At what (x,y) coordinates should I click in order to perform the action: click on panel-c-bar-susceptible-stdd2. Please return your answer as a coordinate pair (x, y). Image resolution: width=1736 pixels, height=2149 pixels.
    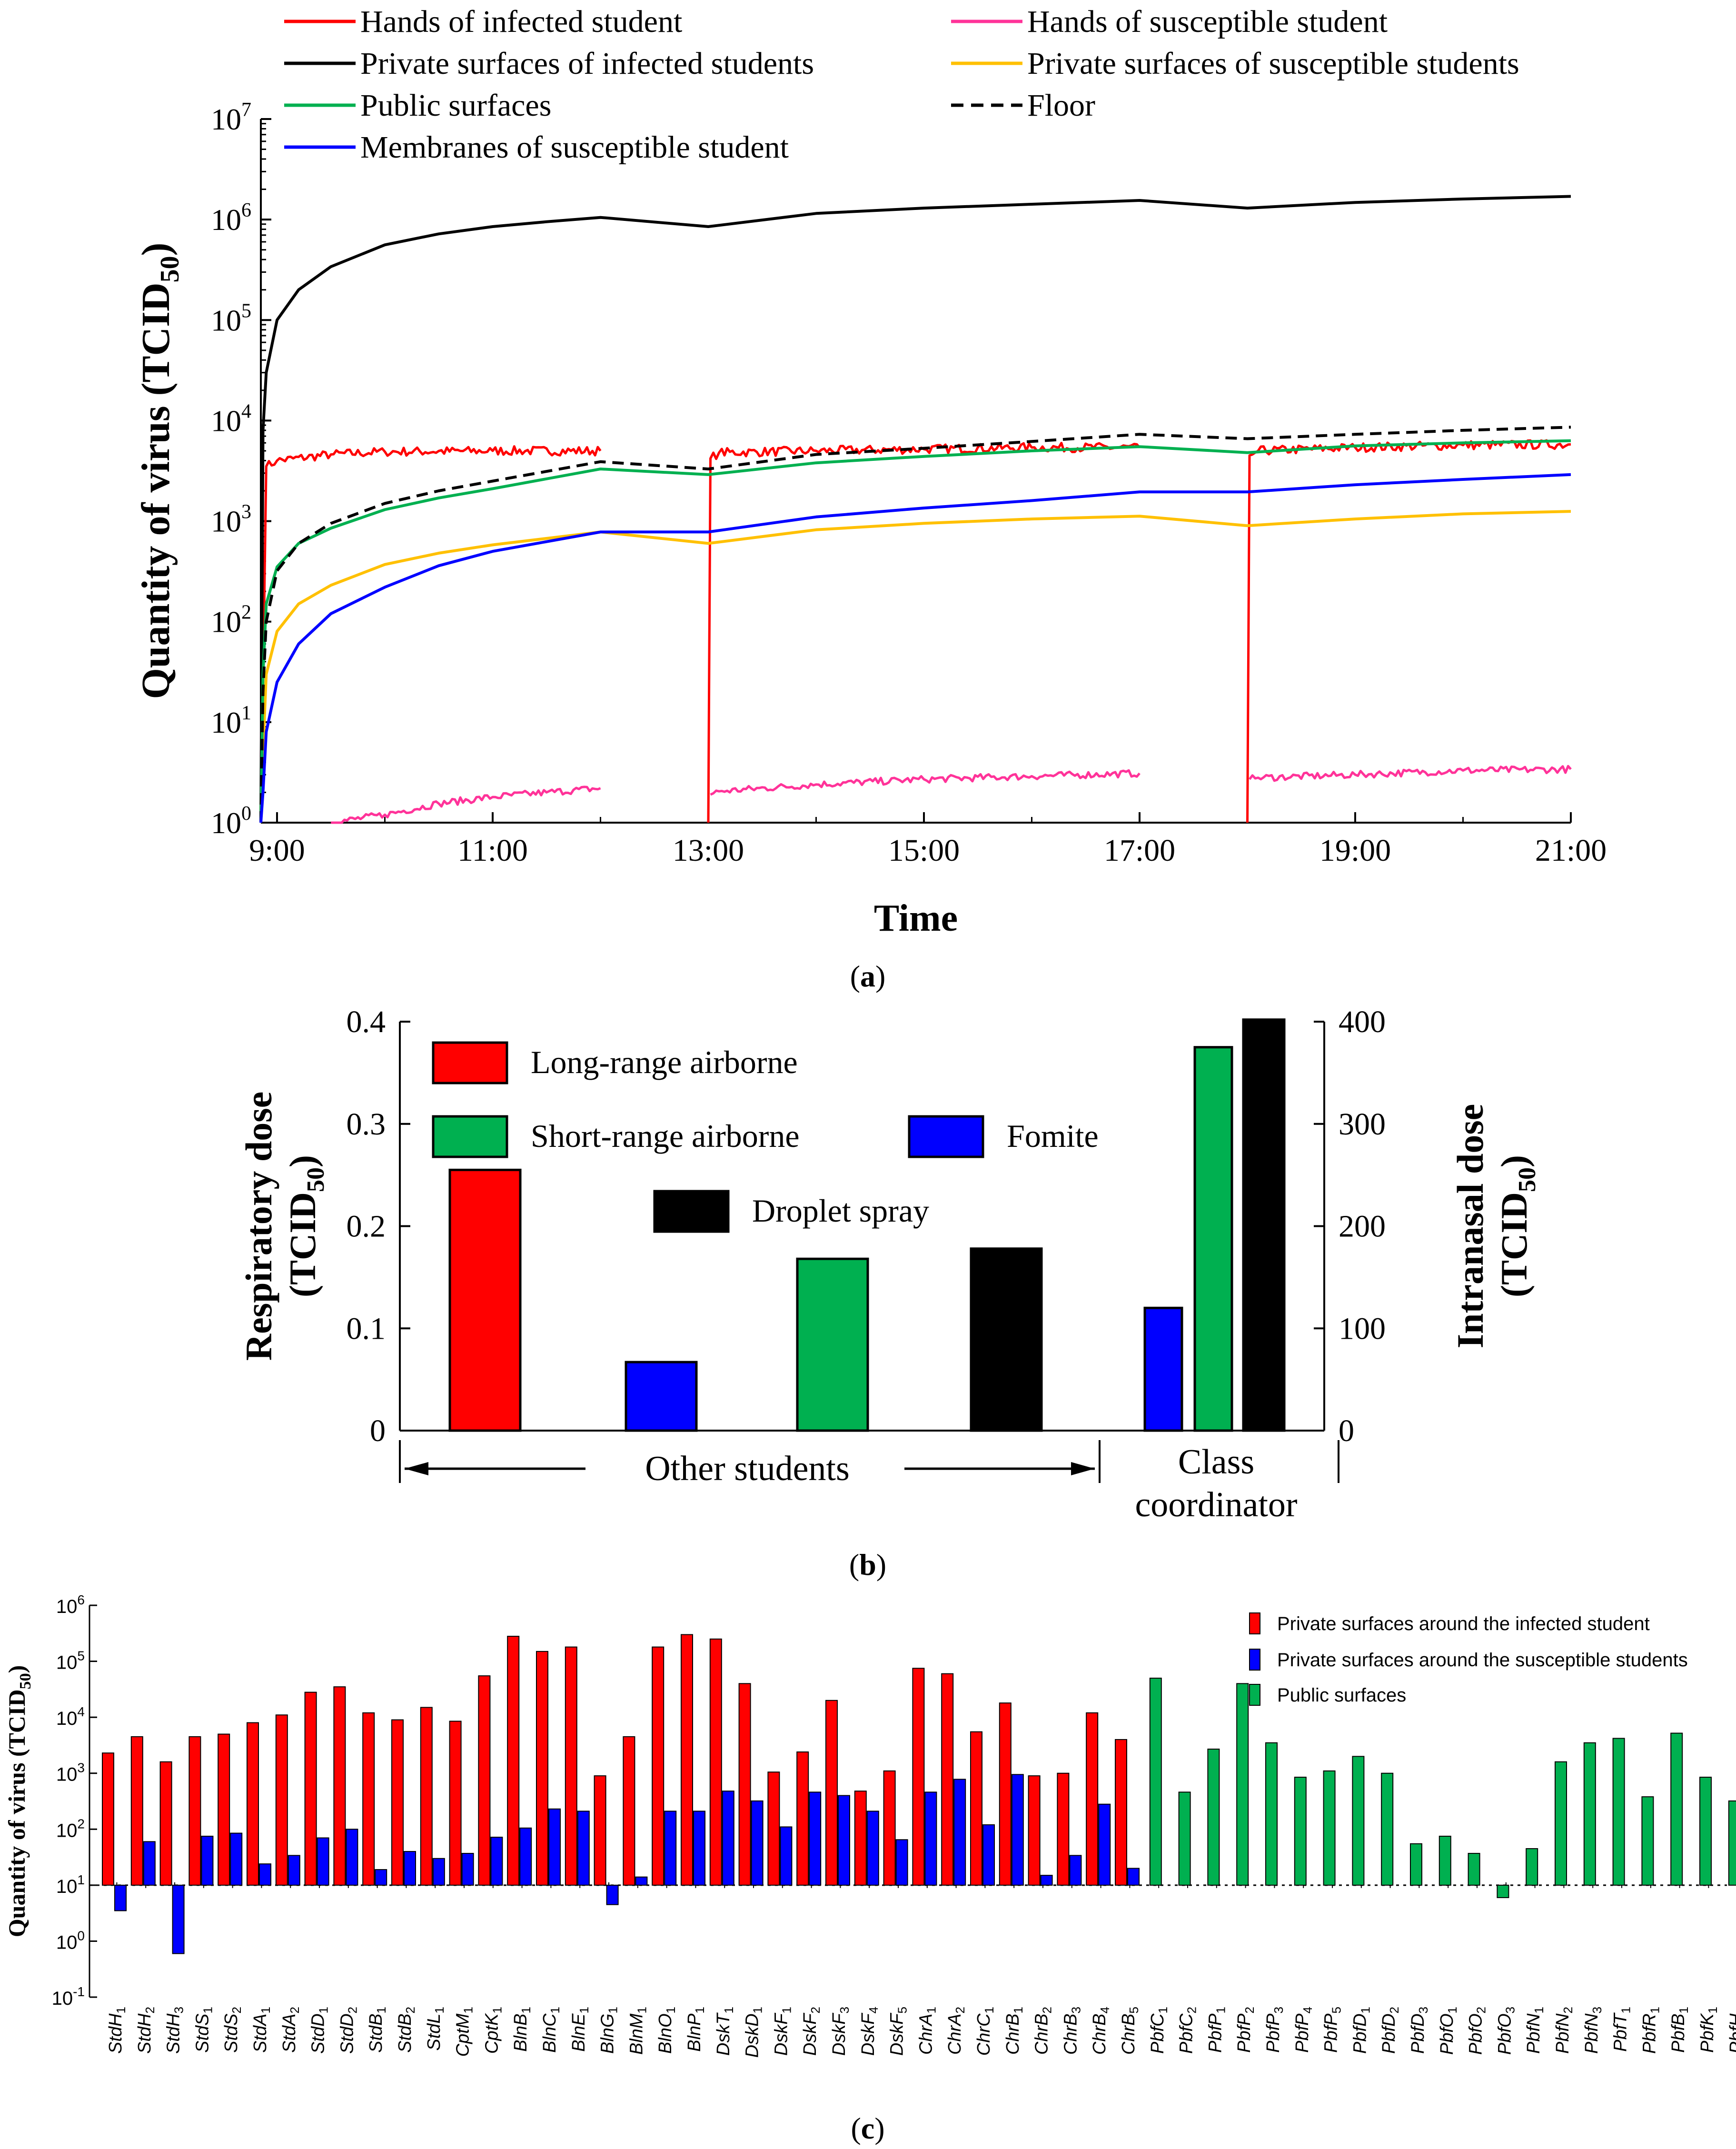
    Looking at the image, I should click on (352, 1857).